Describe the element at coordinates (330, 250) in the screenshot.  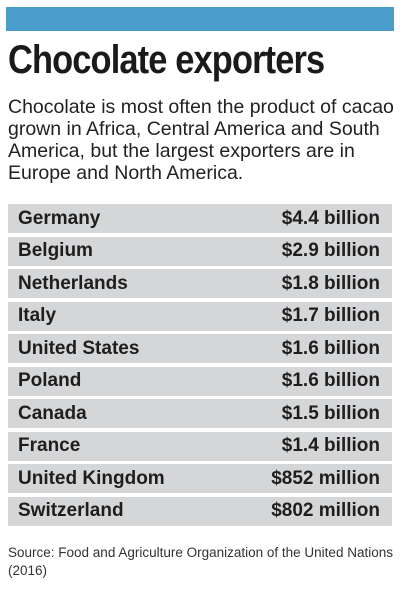
I see `export-value: $2.9 billion` at that location.